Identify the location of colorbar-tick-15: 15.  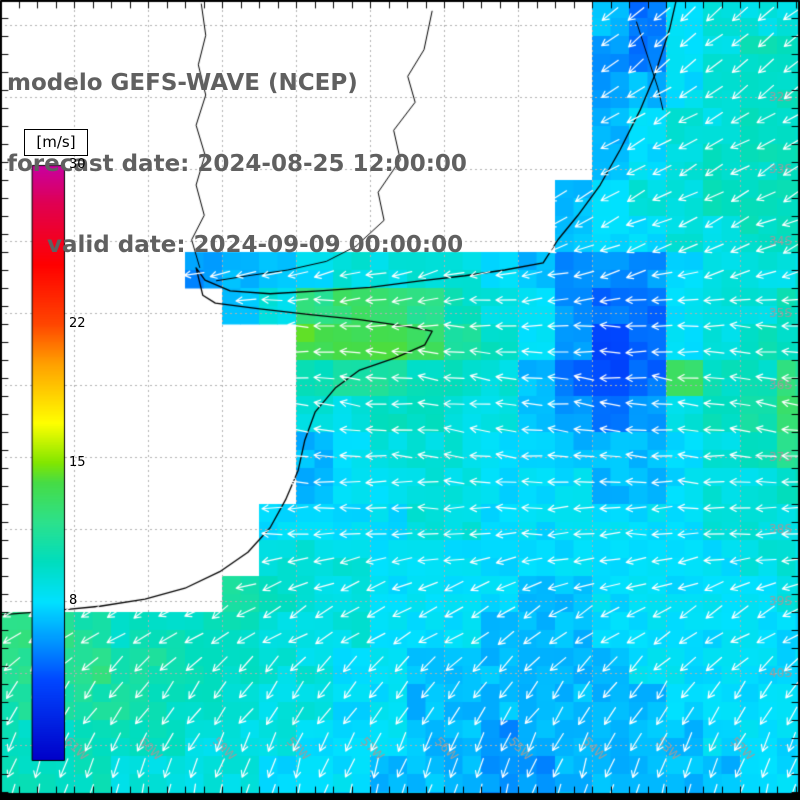
(77, 462).